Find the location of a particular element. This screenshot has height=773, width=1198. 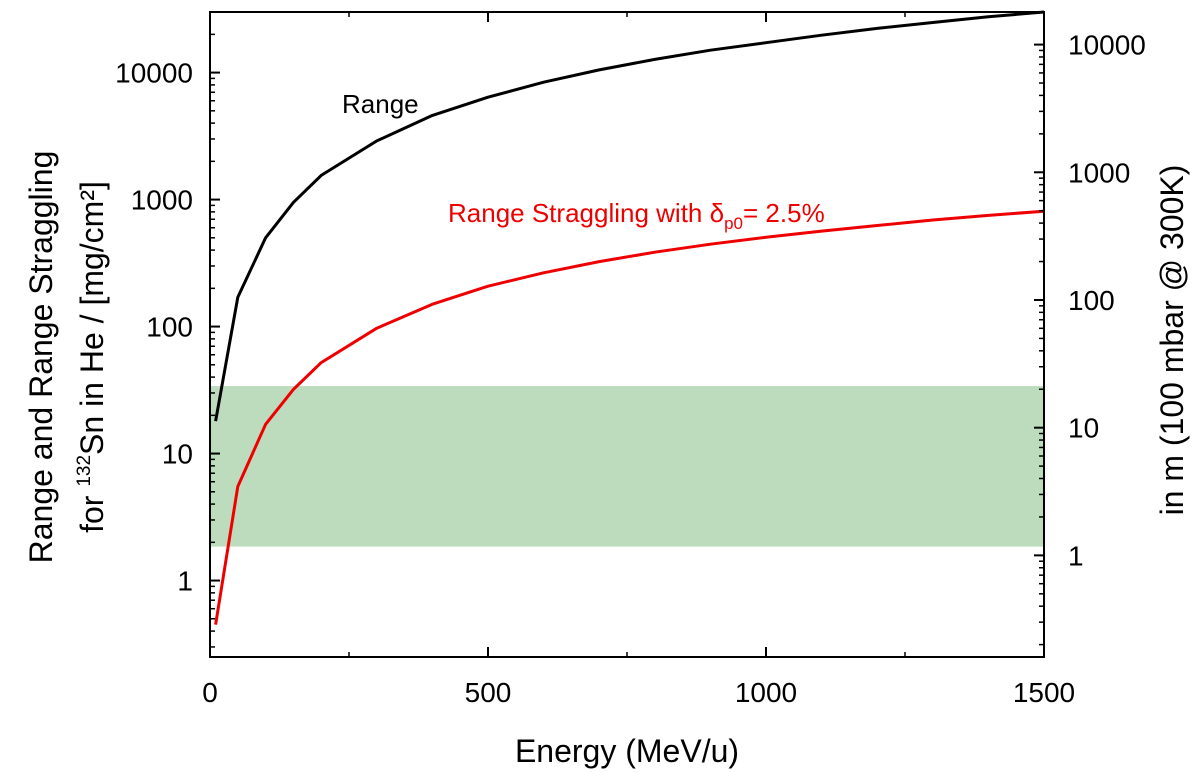

x-tick-label: 1000 is located at coordinates (766, 692).